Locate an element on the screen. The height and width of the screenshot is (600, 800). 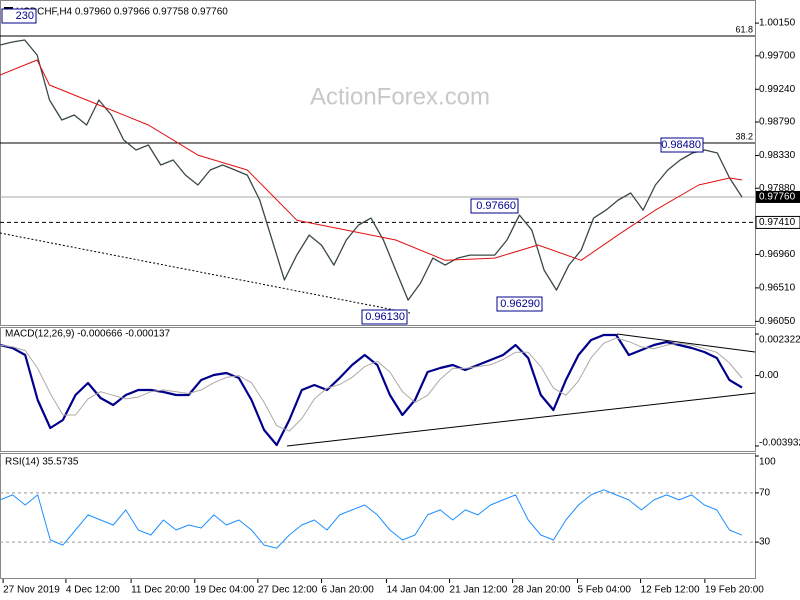
x-tick-label: 4 Dec 12:00 is located at coordinates (93, 590).